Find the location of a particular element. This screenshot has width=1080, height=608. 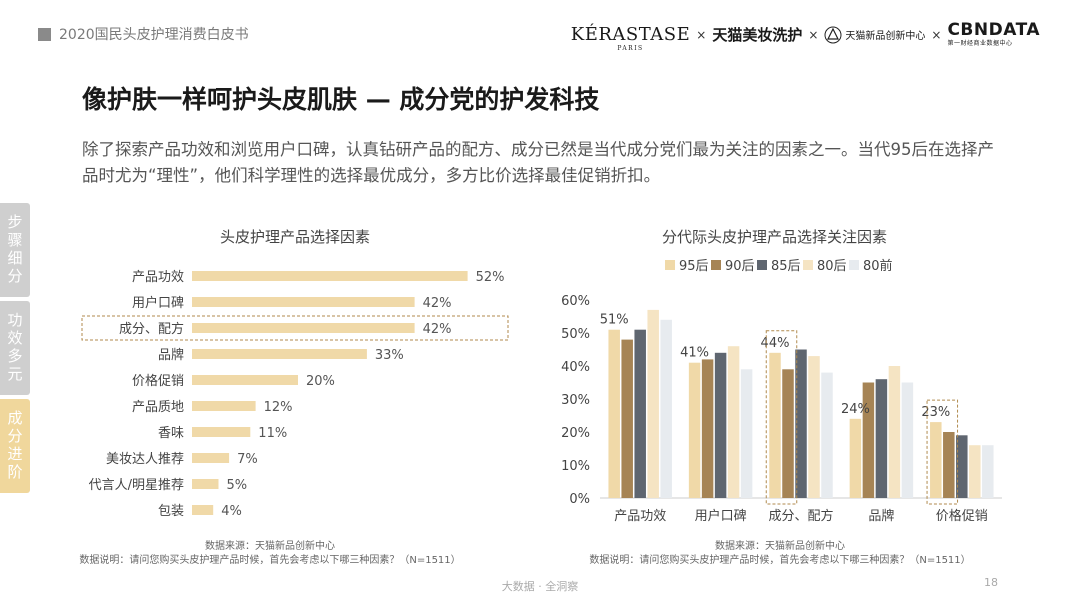

value-label: 5% is located at coordinates (237, 485).